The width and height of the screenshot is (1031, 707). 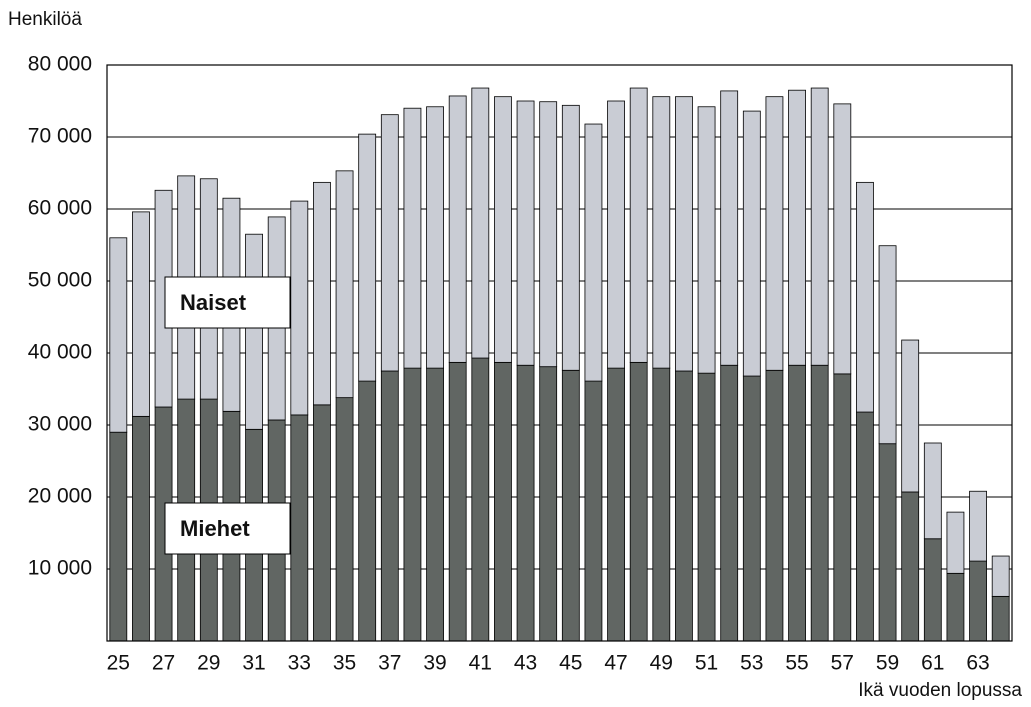 I want to click on x-tick-label: 55, so click(x=796, y=663).